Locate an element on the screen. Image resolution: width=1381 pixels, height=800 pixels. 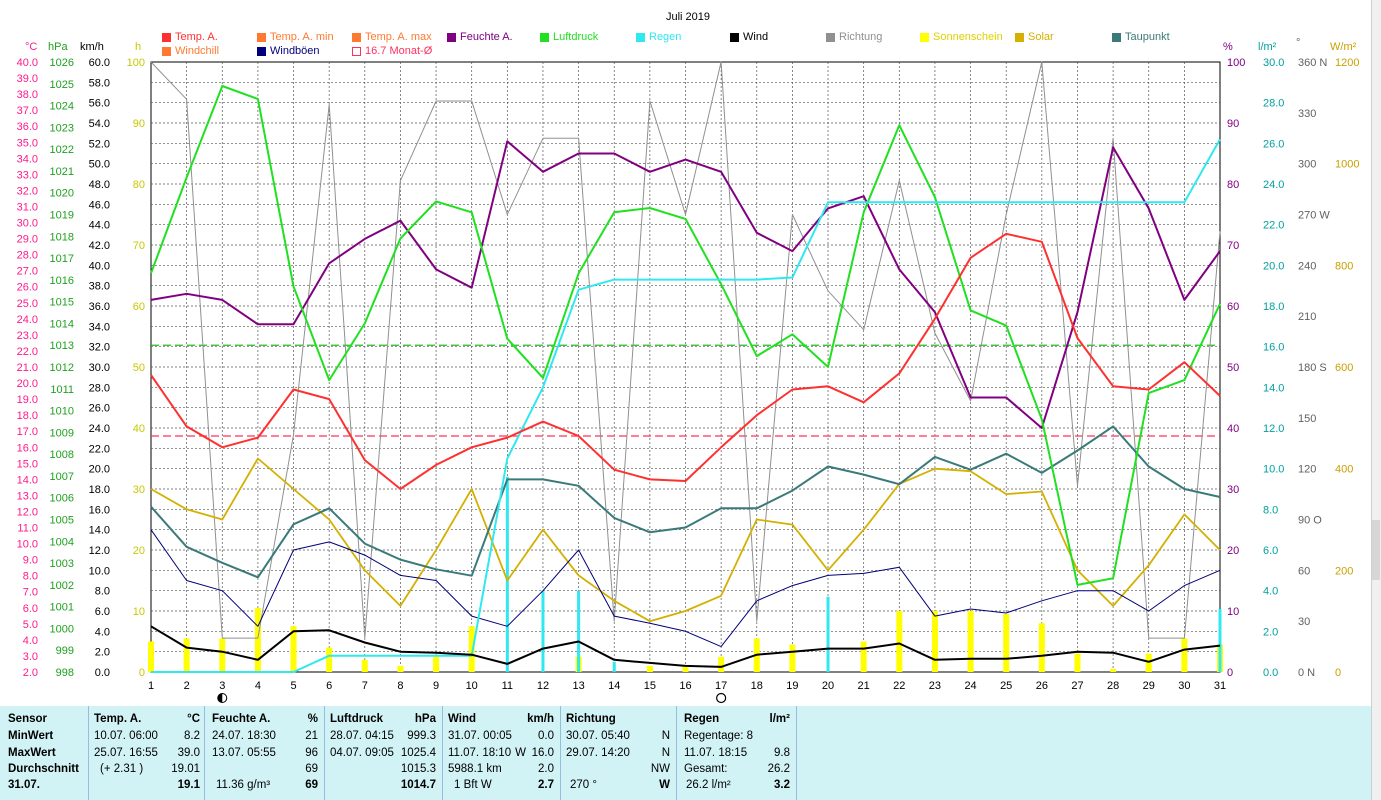
tick-label: 18.0 is located at coordinates (99, 490).